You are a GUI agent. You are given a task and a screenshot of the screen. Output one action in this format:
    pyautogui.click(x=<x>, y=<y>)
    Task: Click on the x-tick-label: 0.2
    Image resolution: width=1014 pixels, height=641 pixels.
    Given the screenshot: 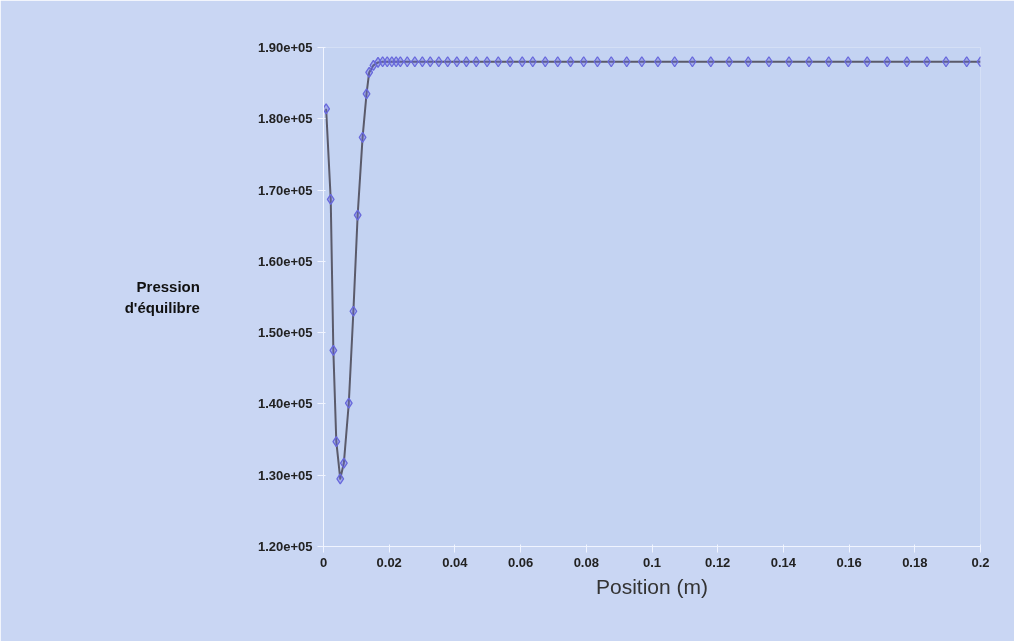 What is the action you would take?
    pyautogui.click(x=980, y=562)
    